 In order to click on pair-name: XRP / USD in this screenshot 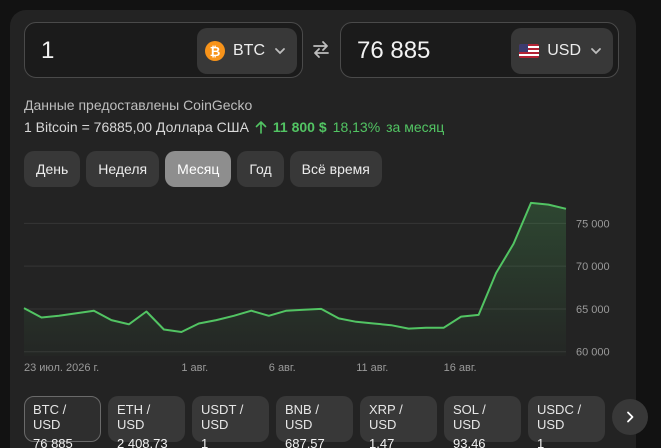, I will do `click(386, 417)`.